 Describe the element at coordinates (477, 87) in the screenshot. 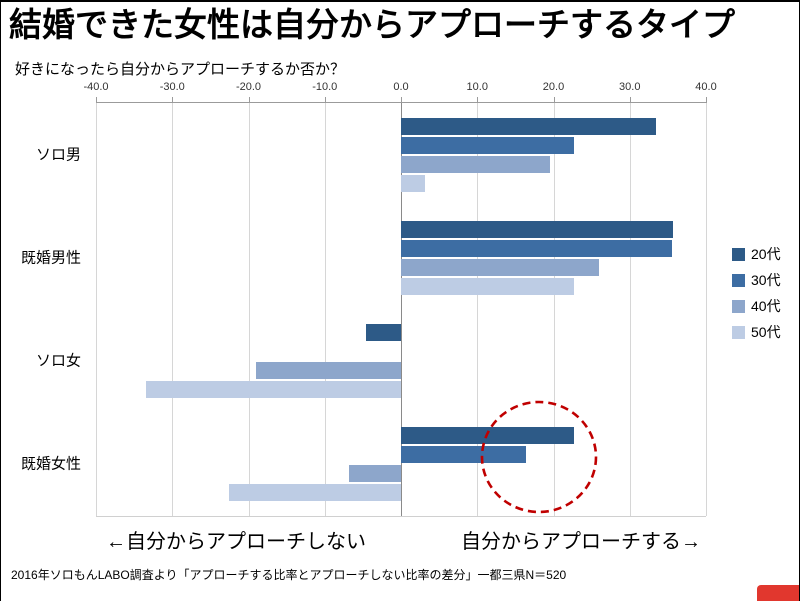

I see `x-axis-tick-label: 10.0` at that location.